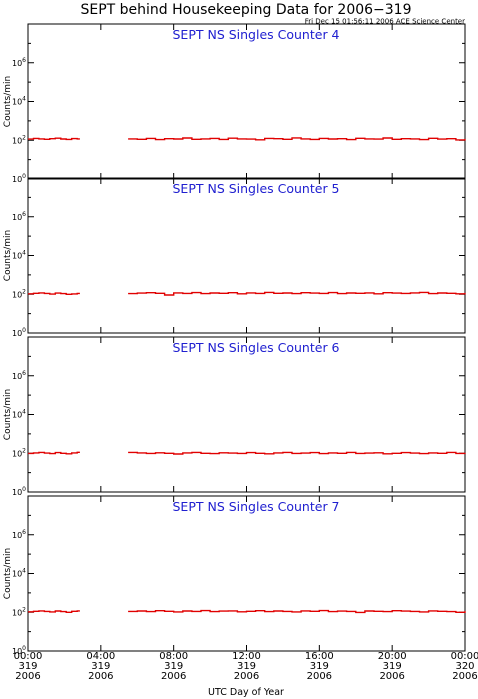 This screenshot has height=699, width=478. Describe the element at coordinates (464, 666) in the screenshot. I see `x-tick-label-line: 320` at that location.